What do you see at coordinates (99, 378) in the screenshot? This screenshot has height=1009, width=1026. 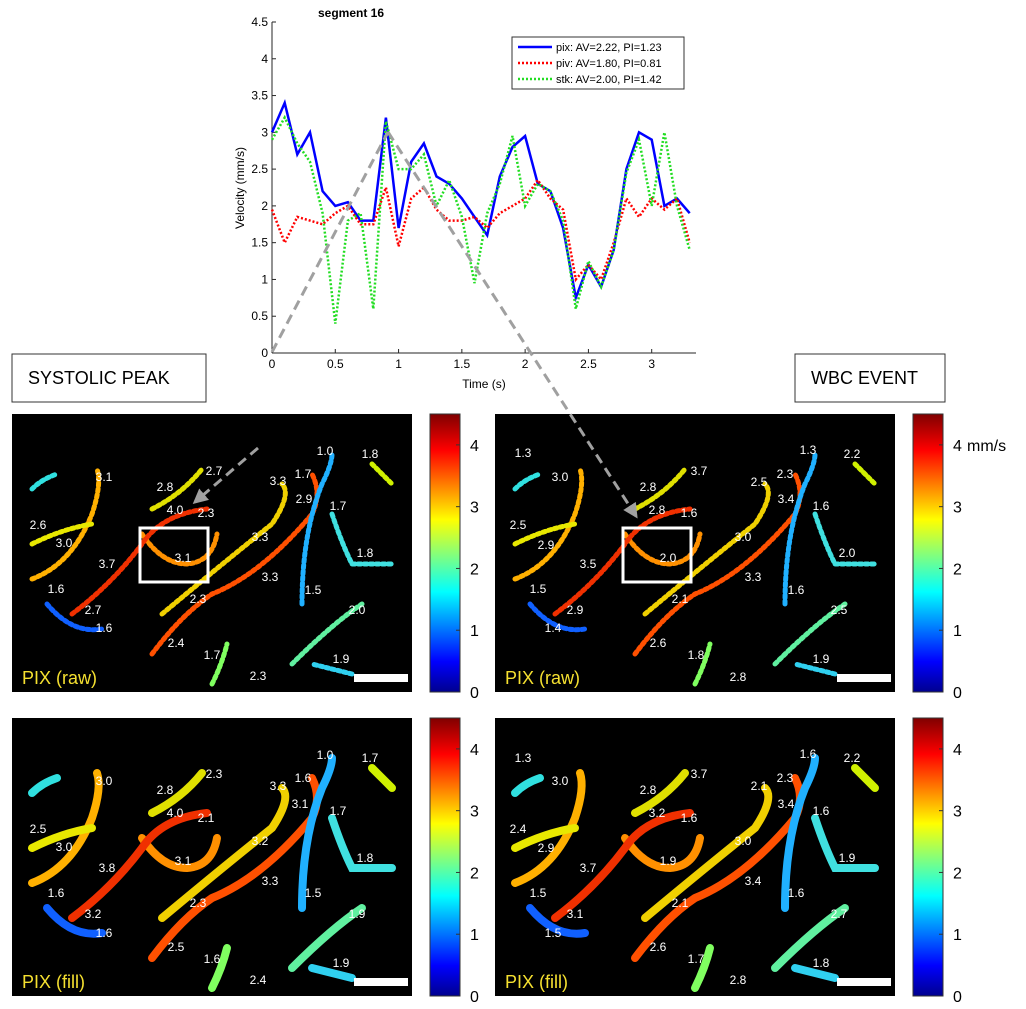 I see `header: SYSTOLIC PEAK` at bounding box center [99, 378].